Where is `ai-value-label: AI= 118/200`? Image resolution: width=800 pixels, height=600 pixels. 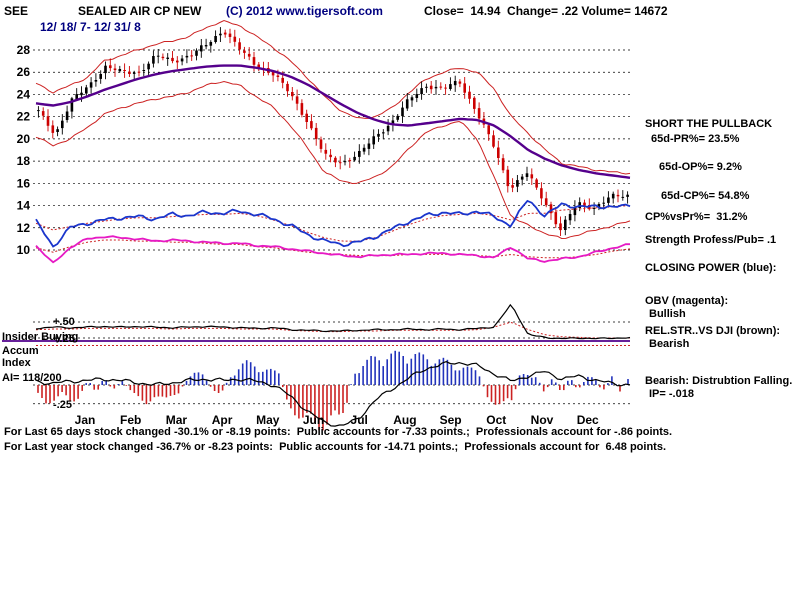
ai-value-label: AI= 118/200 is located at coordinates (32, 378).